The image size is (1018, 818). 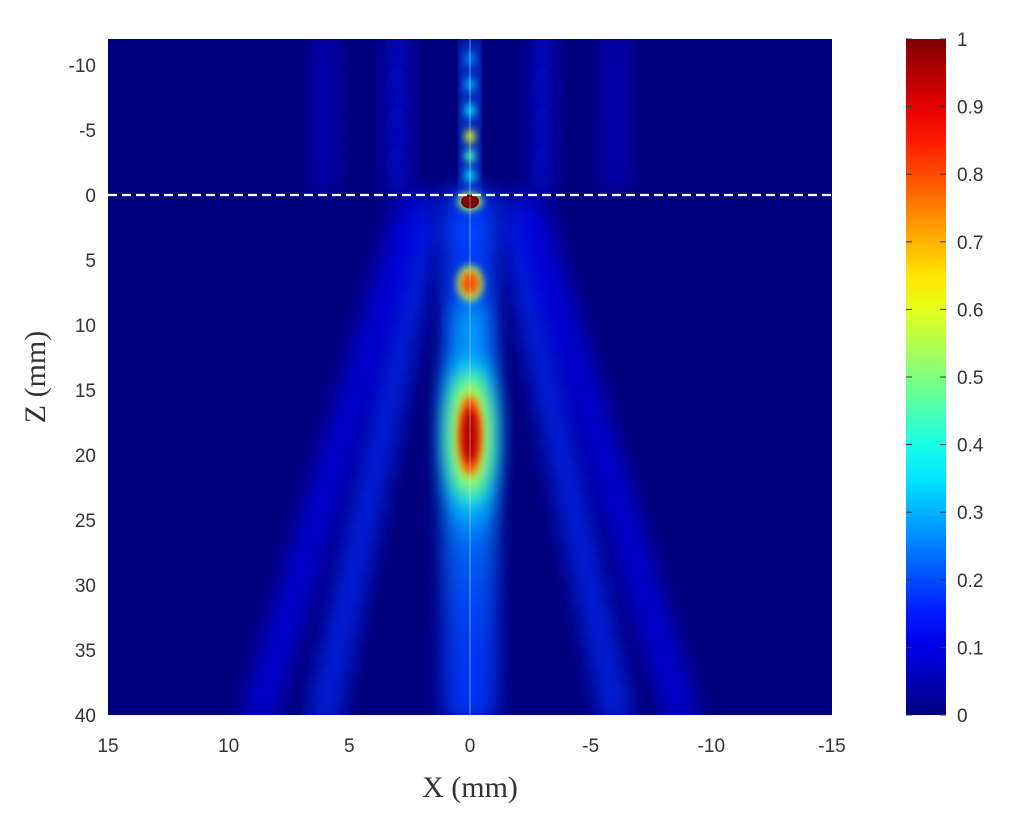 I want to click on colorbar-tick-label: 0.9, so click(x=970, y=108).